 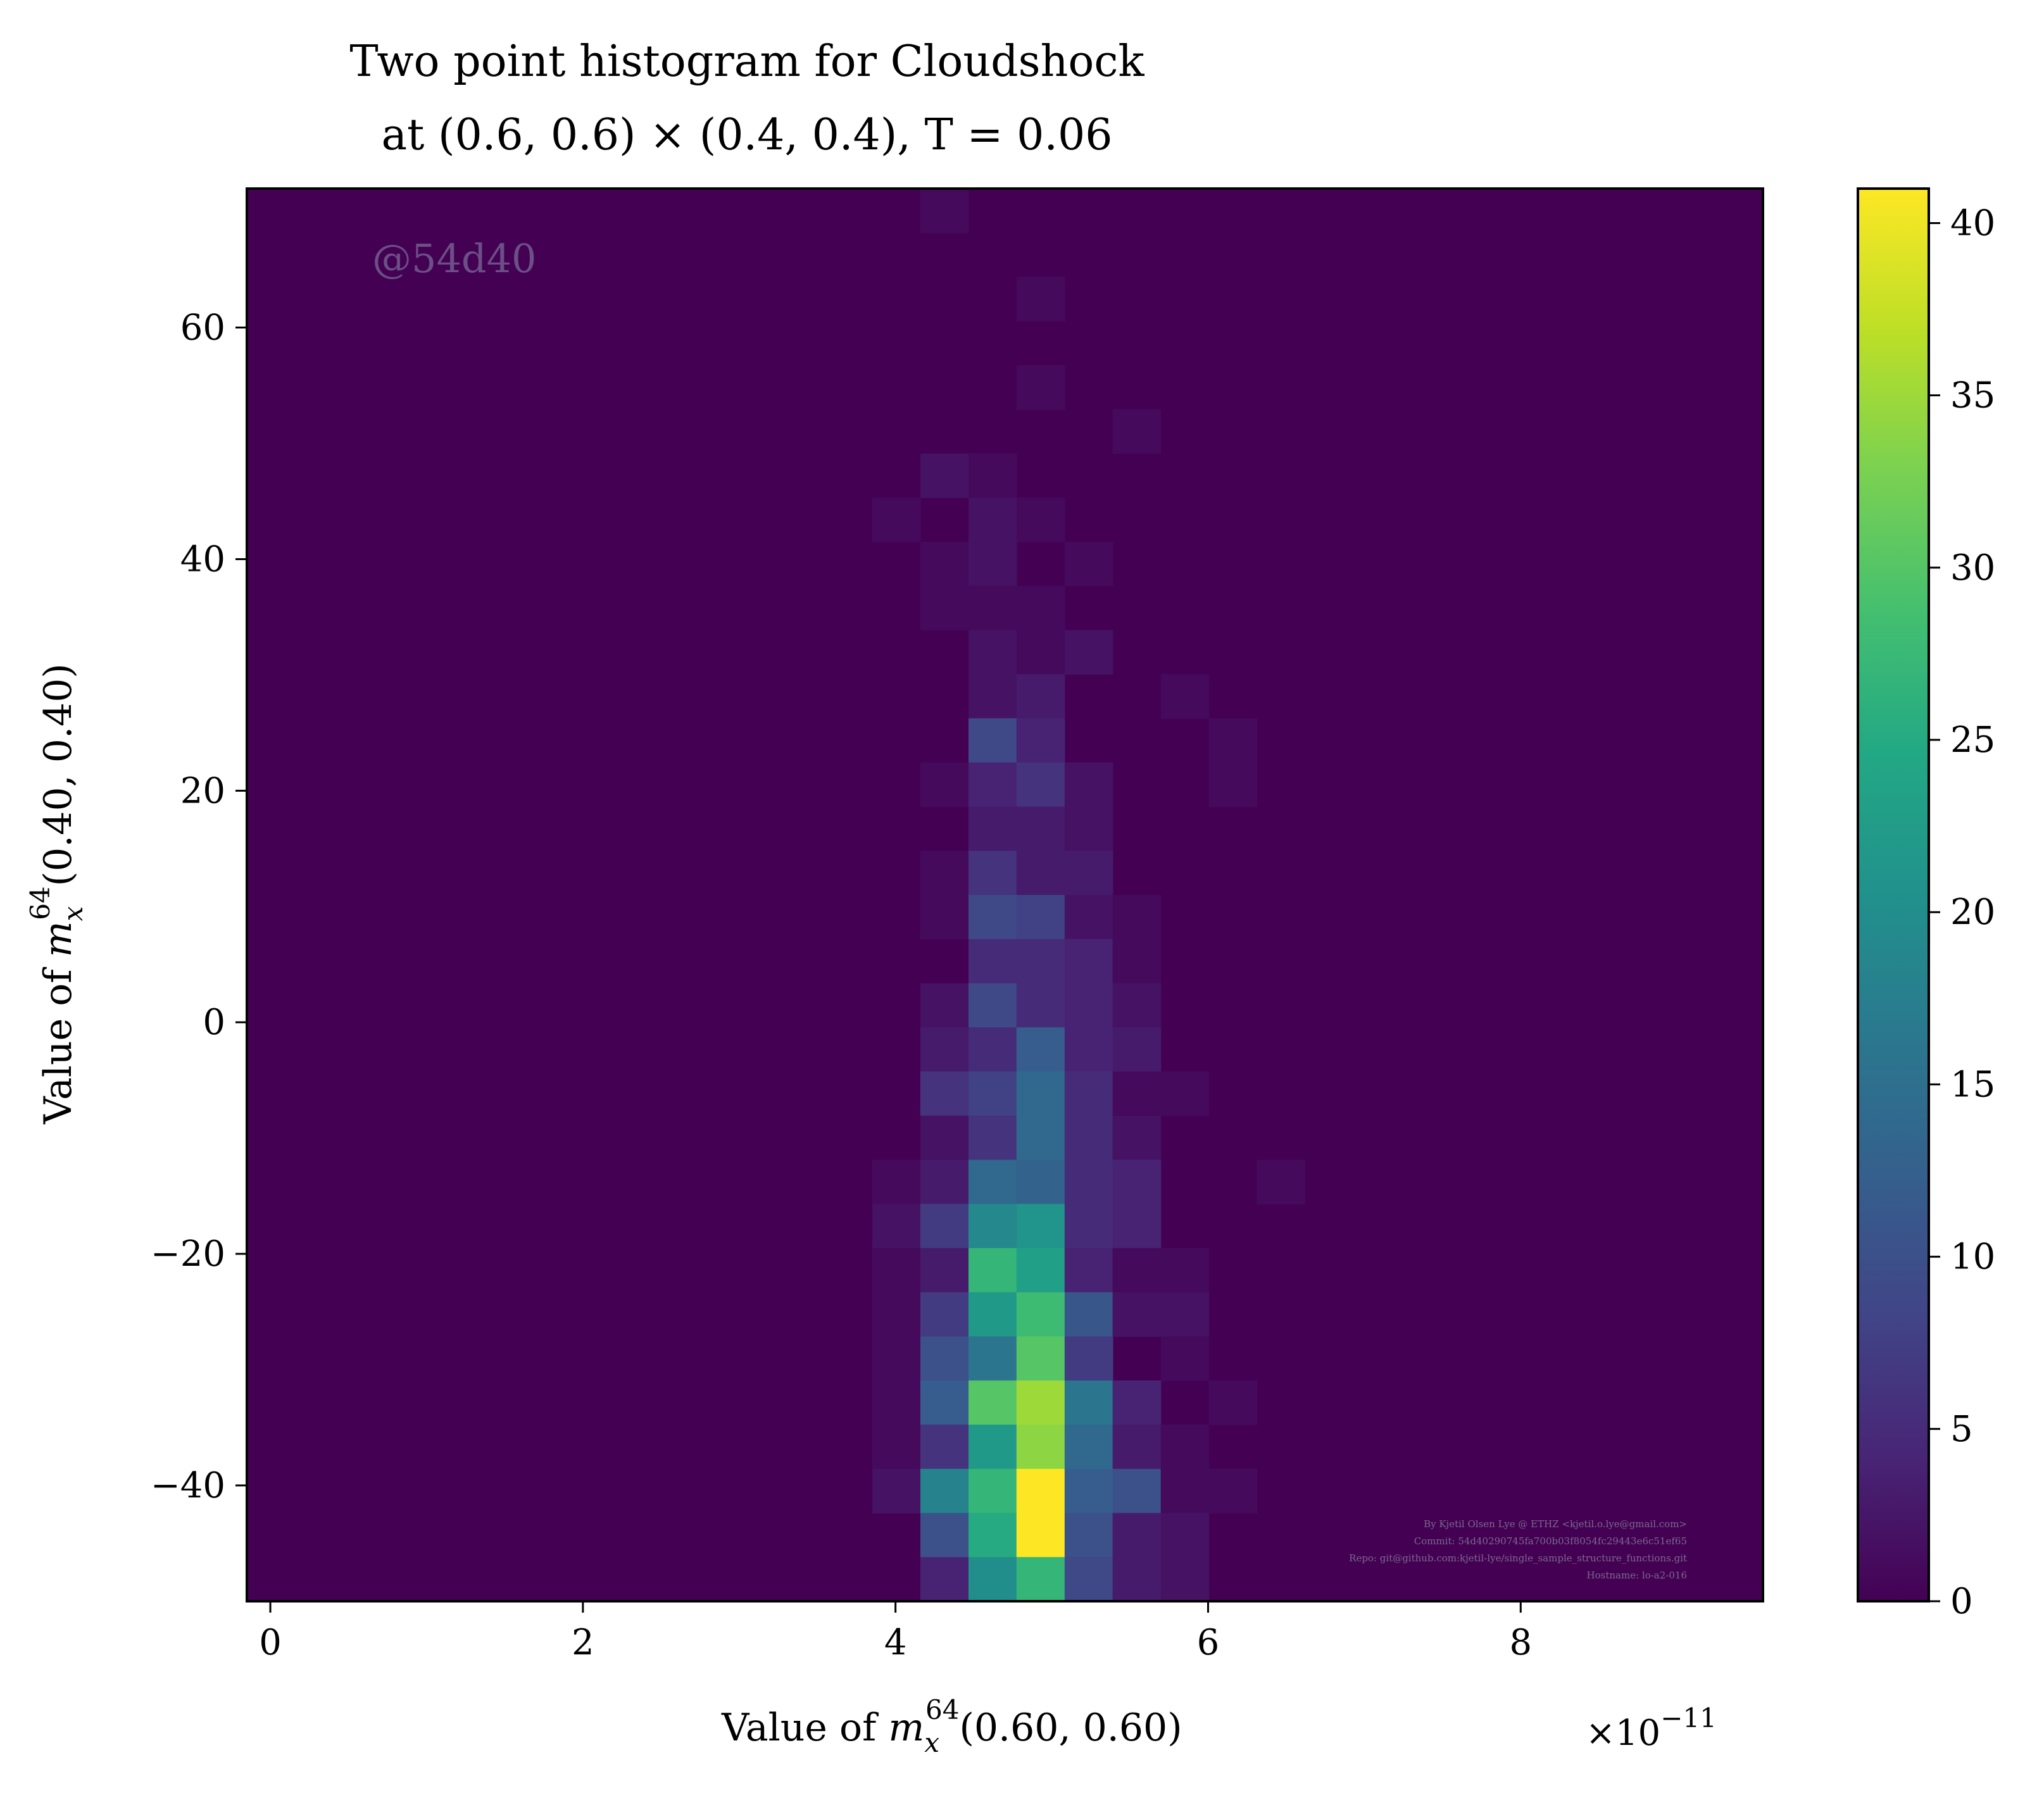 I want to click on x-tick-label: 4, so click(x=895, y=1642).